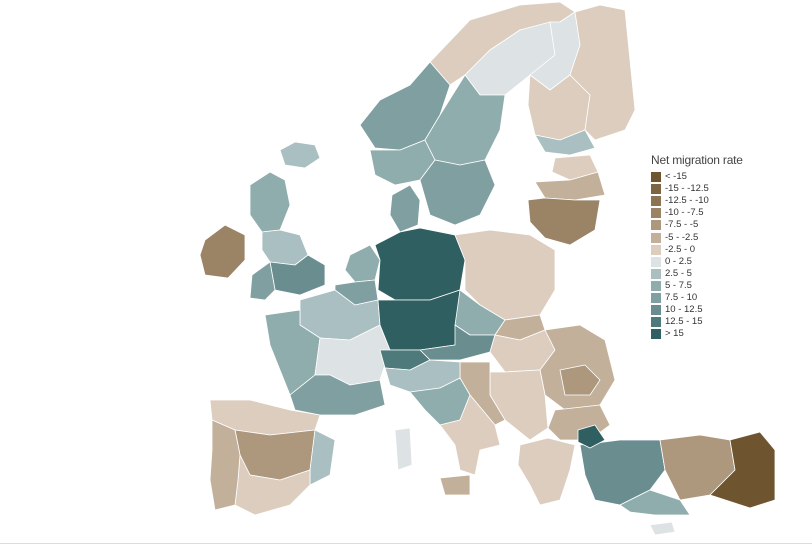  I want to click on region-romania-central, so click(580, 380).